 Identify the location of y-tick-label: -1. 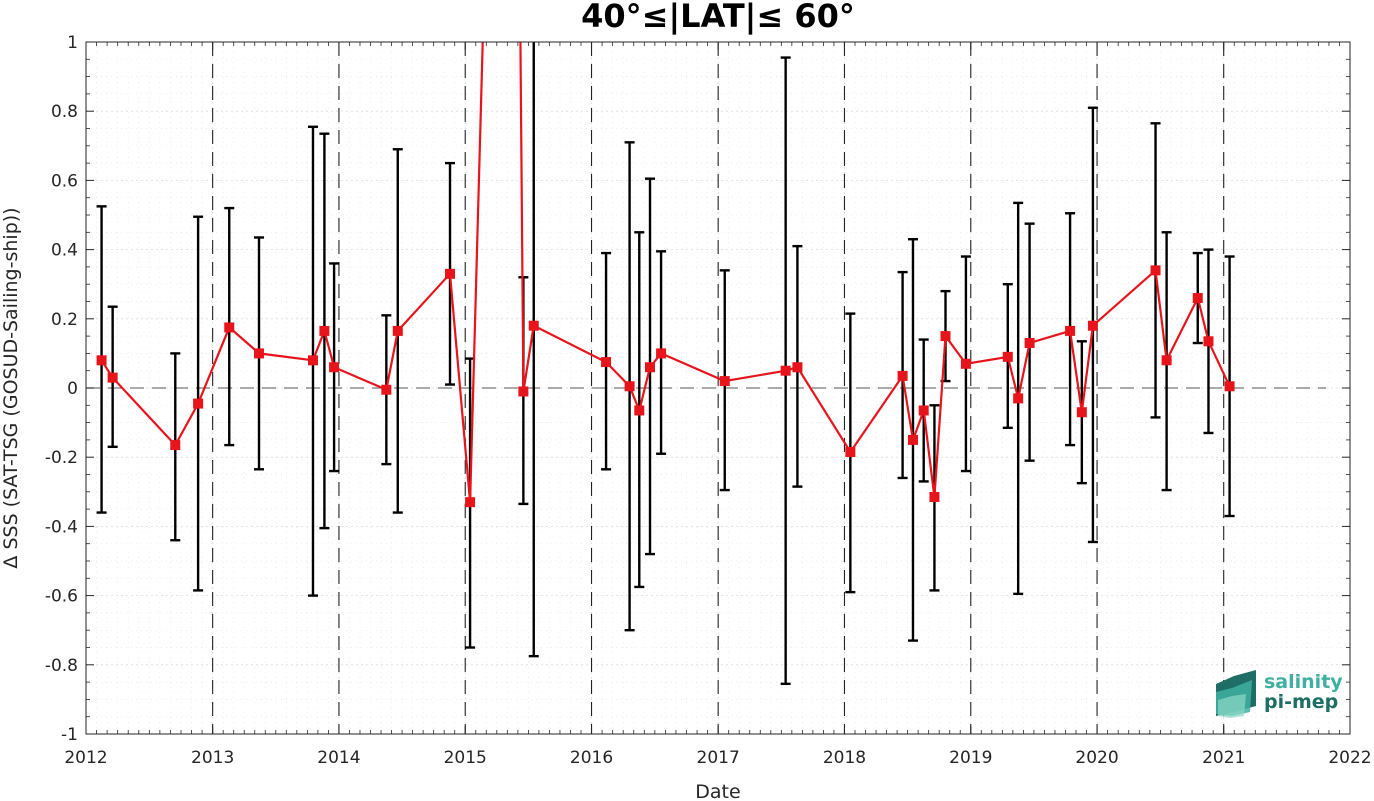
(69, 735).